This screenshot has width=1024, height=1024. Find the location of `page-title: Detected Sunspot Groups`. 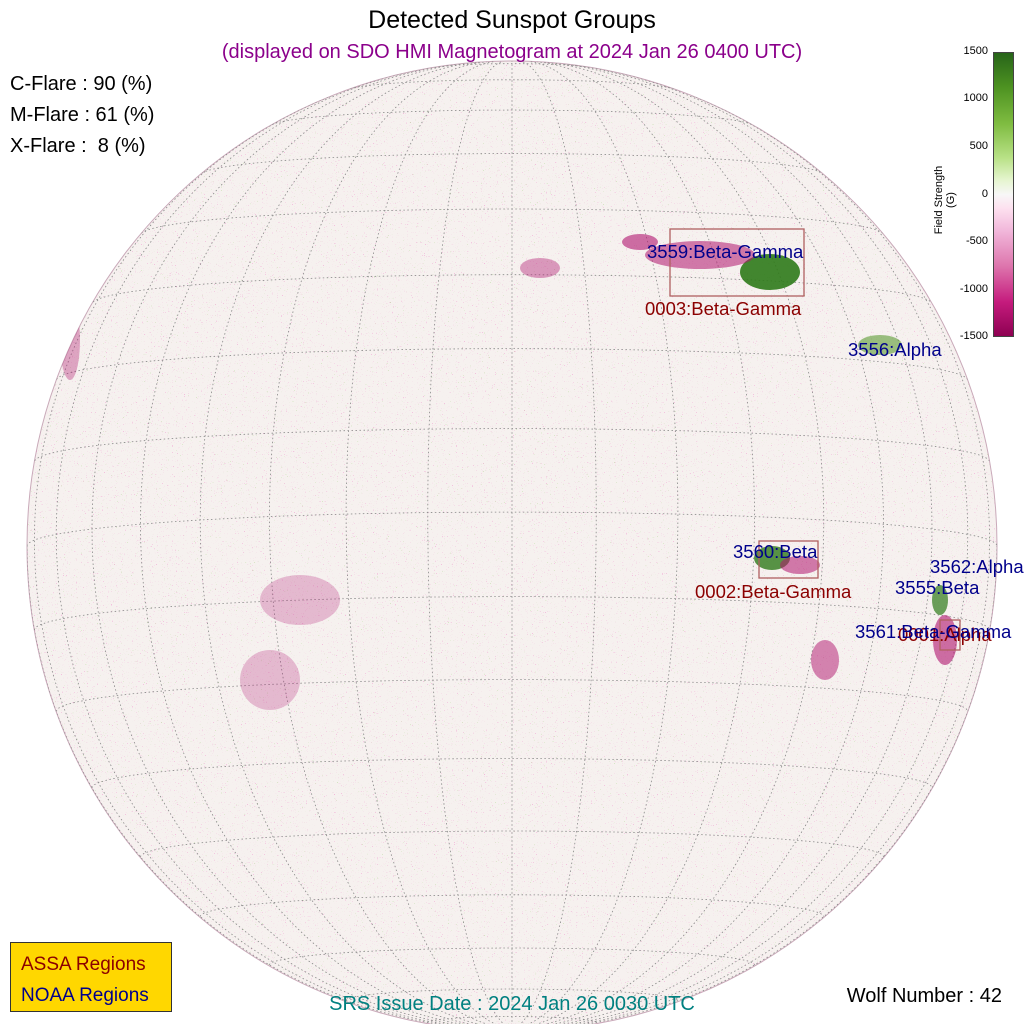

page-title: Detected Sunspot Groups is located at coordinates (512, 20).